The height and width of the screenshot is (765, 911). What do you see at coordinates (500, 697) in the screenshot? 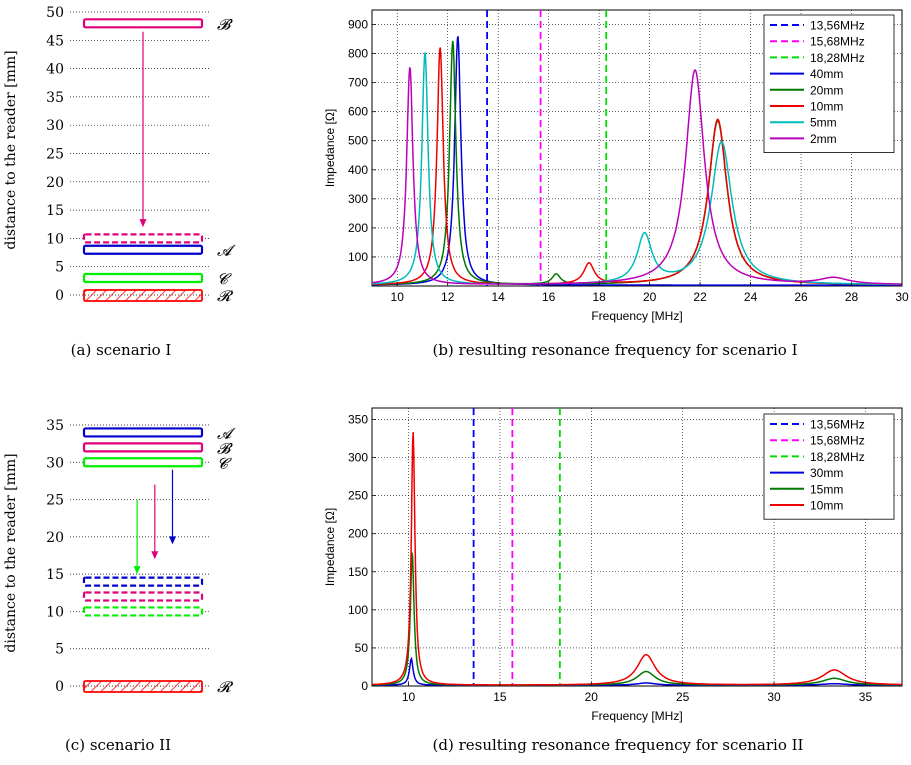
I see `d-xtick-label: 15` at bounding box center [500, 697].